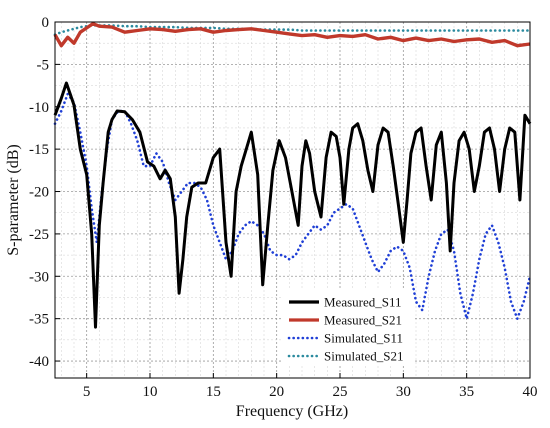  Describe the element at coordinates (292, 411) in the screenshot. I see `x-axis-title: Frequency (GHz)` at that location.